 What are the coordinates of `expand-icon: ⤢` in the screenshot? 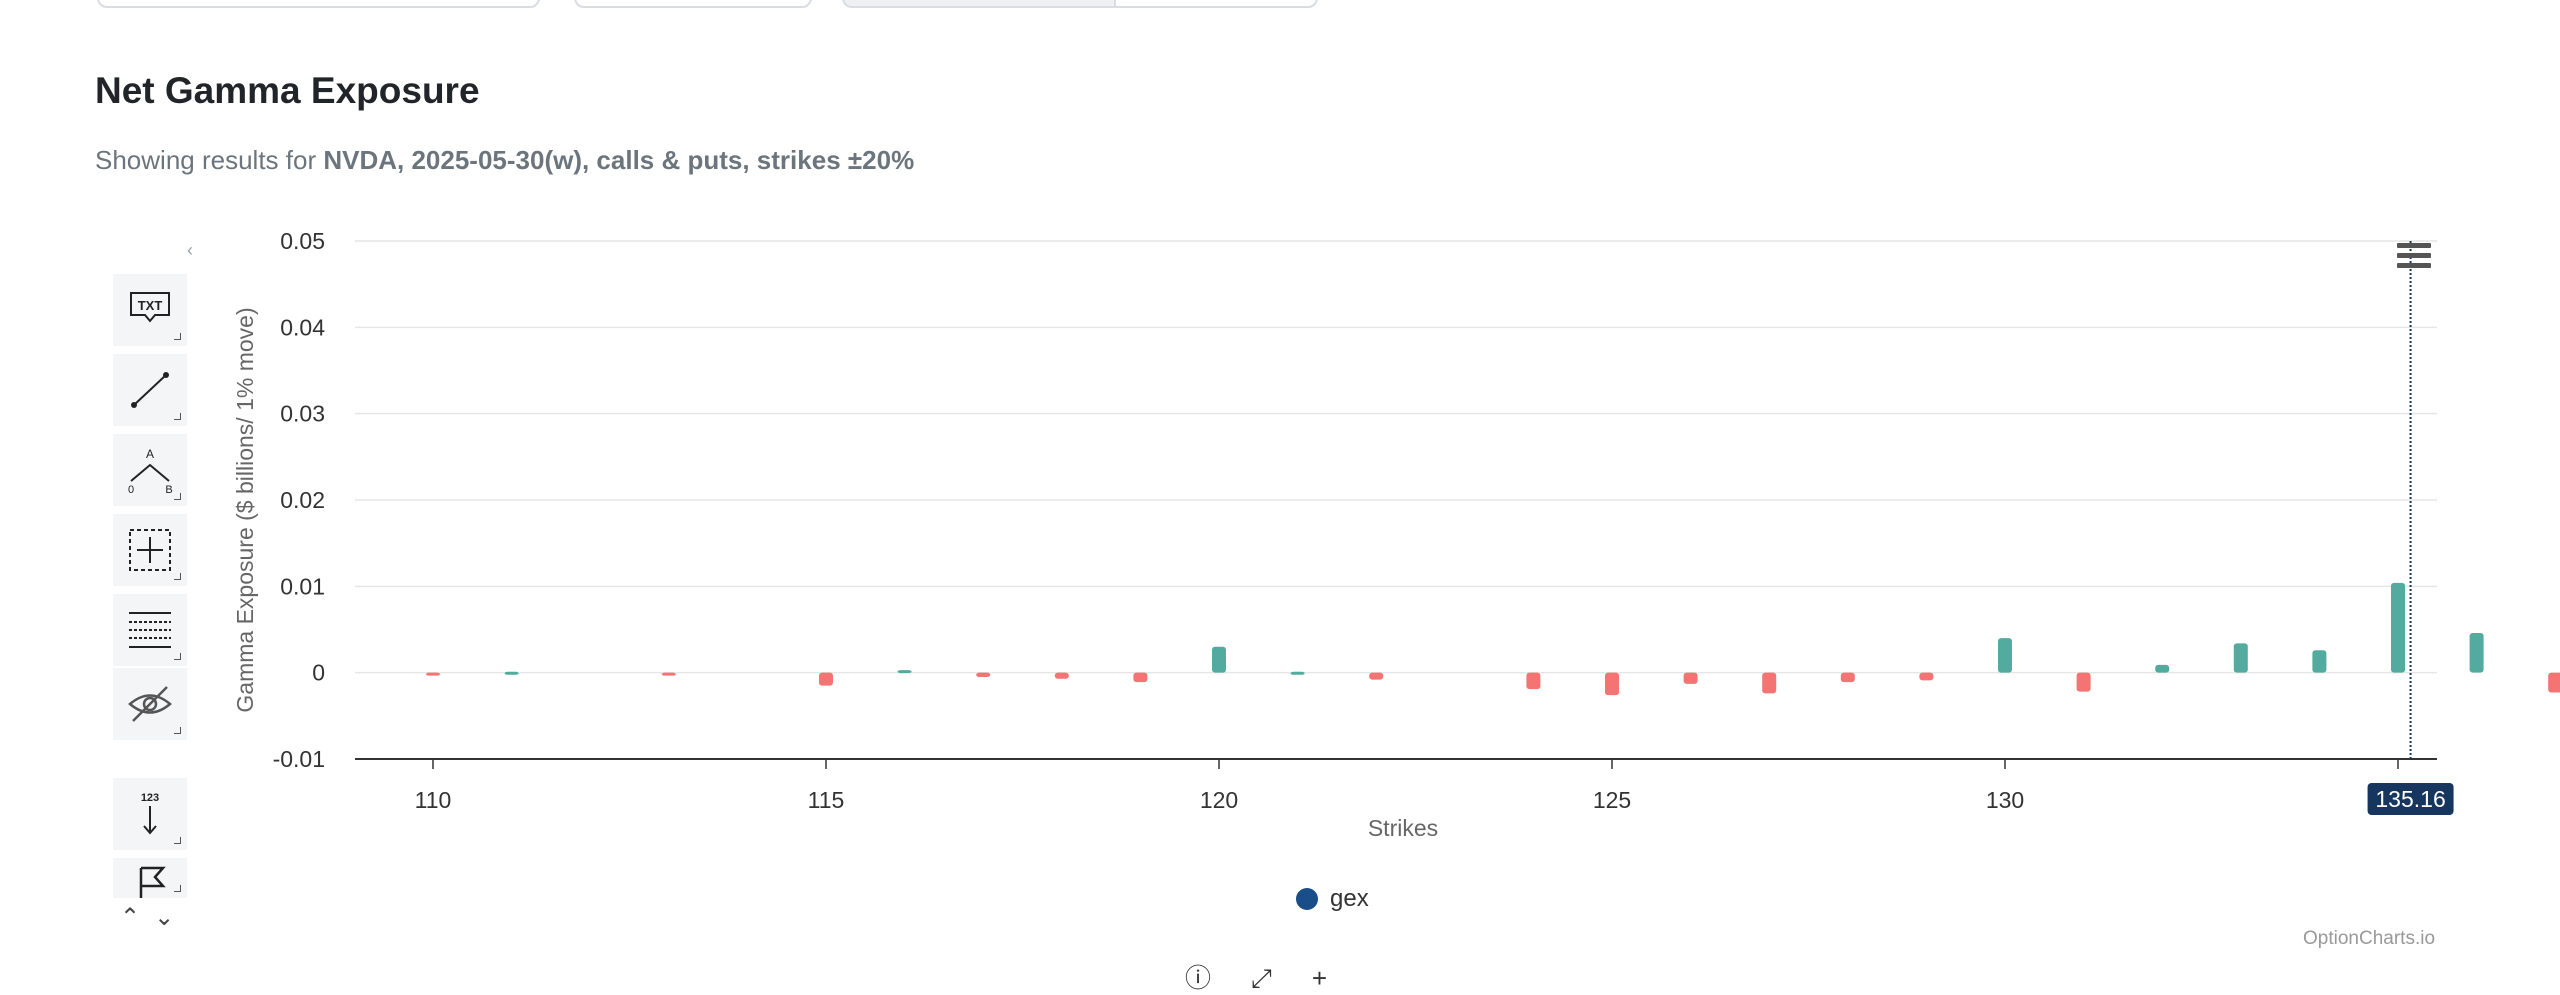 It's located at (1281, 978).